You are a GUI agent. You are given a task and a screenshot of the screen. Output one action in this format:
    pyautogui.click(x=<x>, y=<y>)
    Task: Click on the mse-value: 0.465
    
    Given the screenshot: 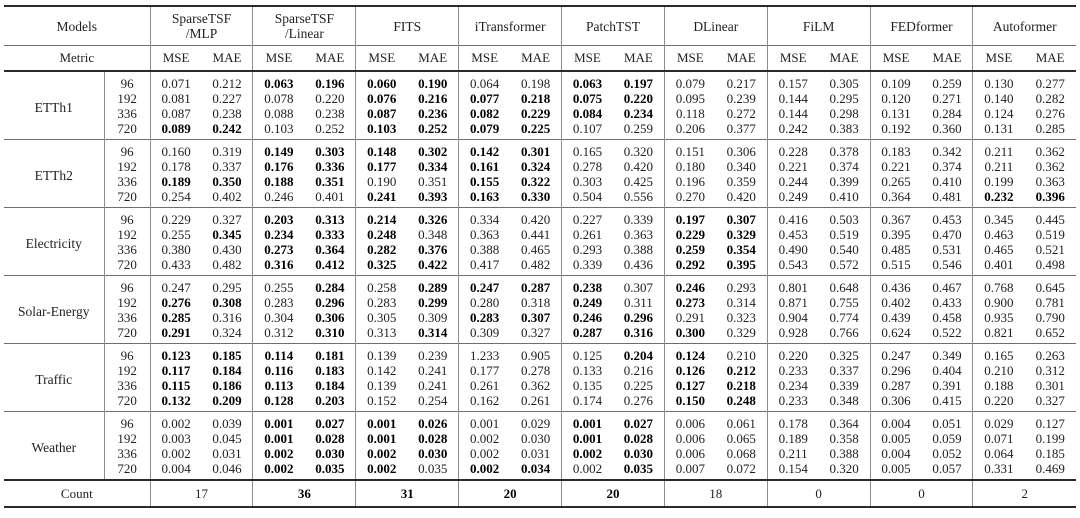 What is the action you would take?
    pyautogui.click(x=998, y=249)
    